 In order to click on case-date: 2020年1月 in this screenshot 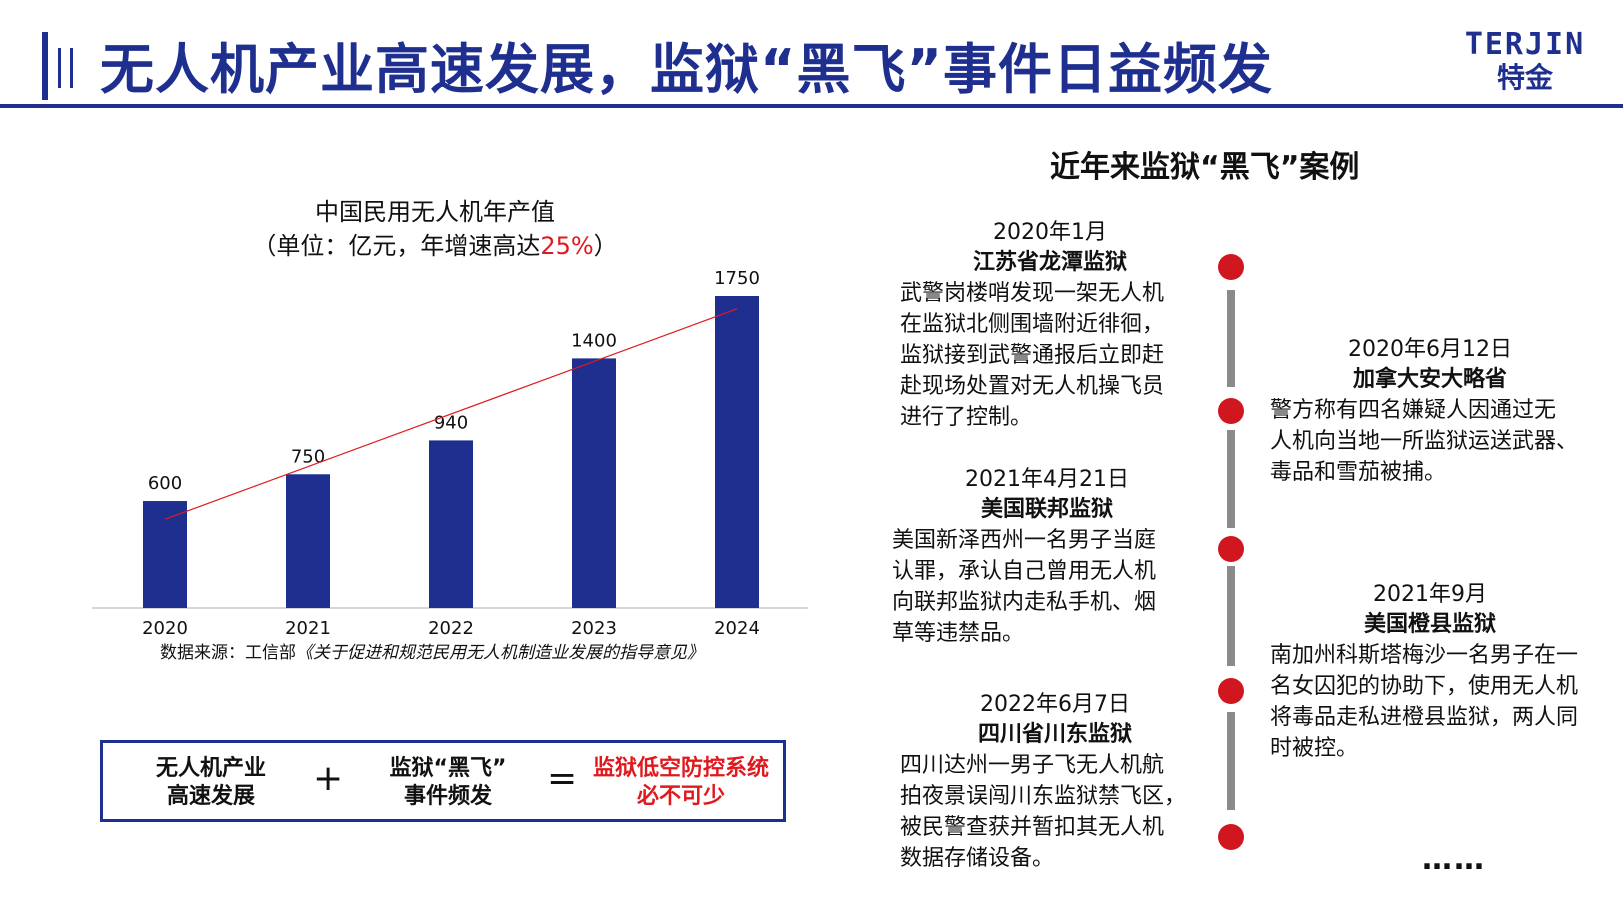, I will do `click(1050, 232)`.